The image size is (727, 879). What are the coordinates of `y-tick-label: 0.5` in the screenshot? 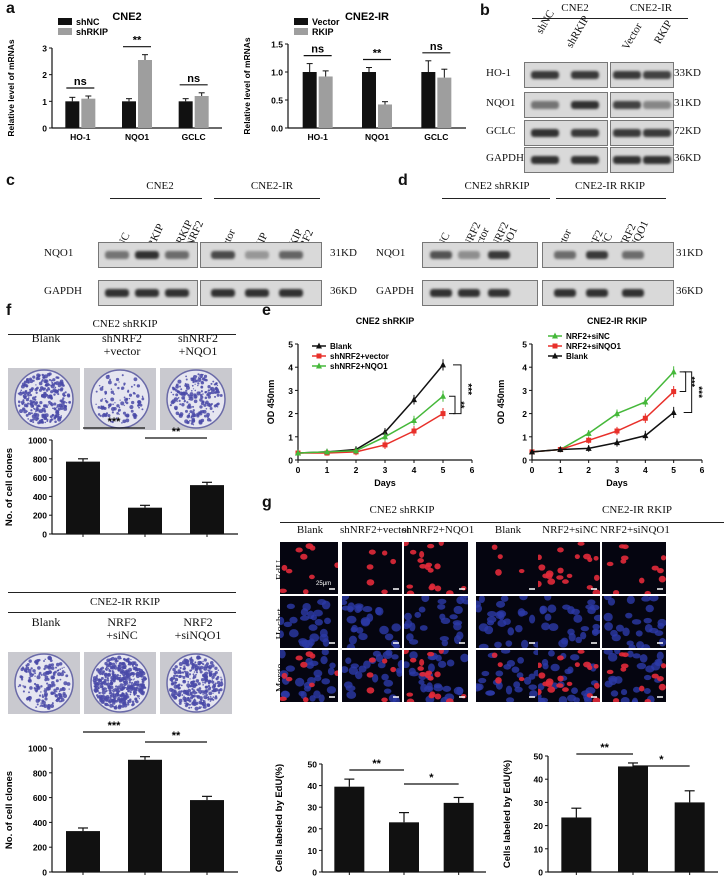 It's located at (277, 101).